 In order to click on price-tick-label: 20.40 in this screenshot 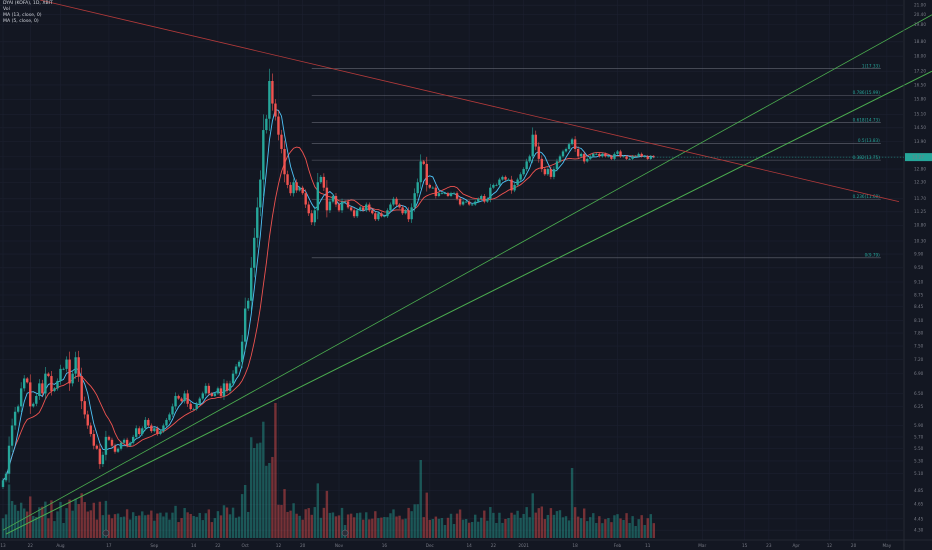, I will do `click(920, 14)`.